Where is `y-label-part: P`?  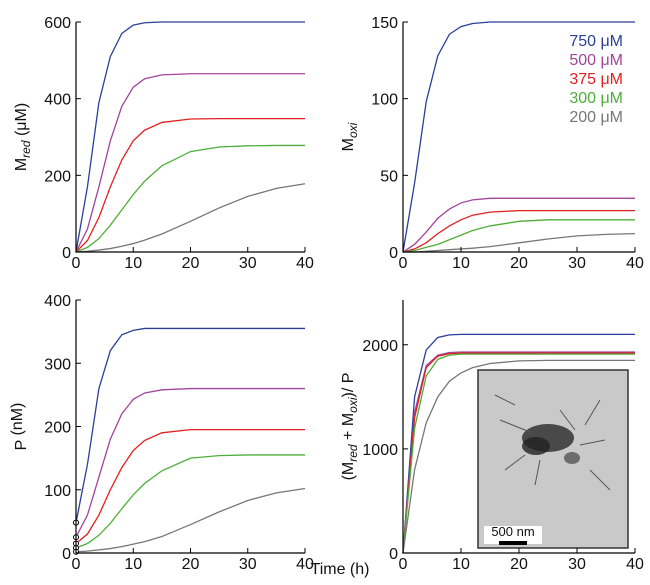
y-label-part: P is located at coordinates (21, 445).